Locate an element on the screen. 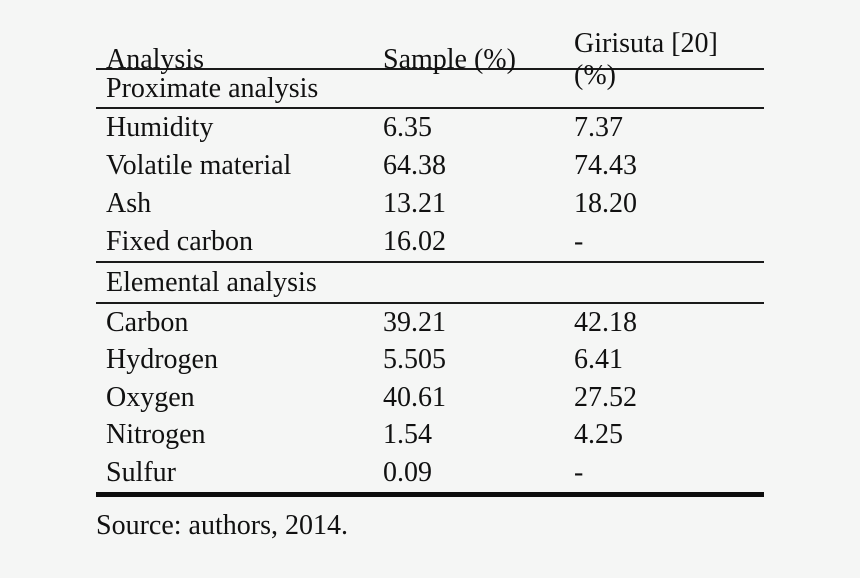  table-row-humidity: Humidity 6.35 7.37 is located at coordinates (430, 128).